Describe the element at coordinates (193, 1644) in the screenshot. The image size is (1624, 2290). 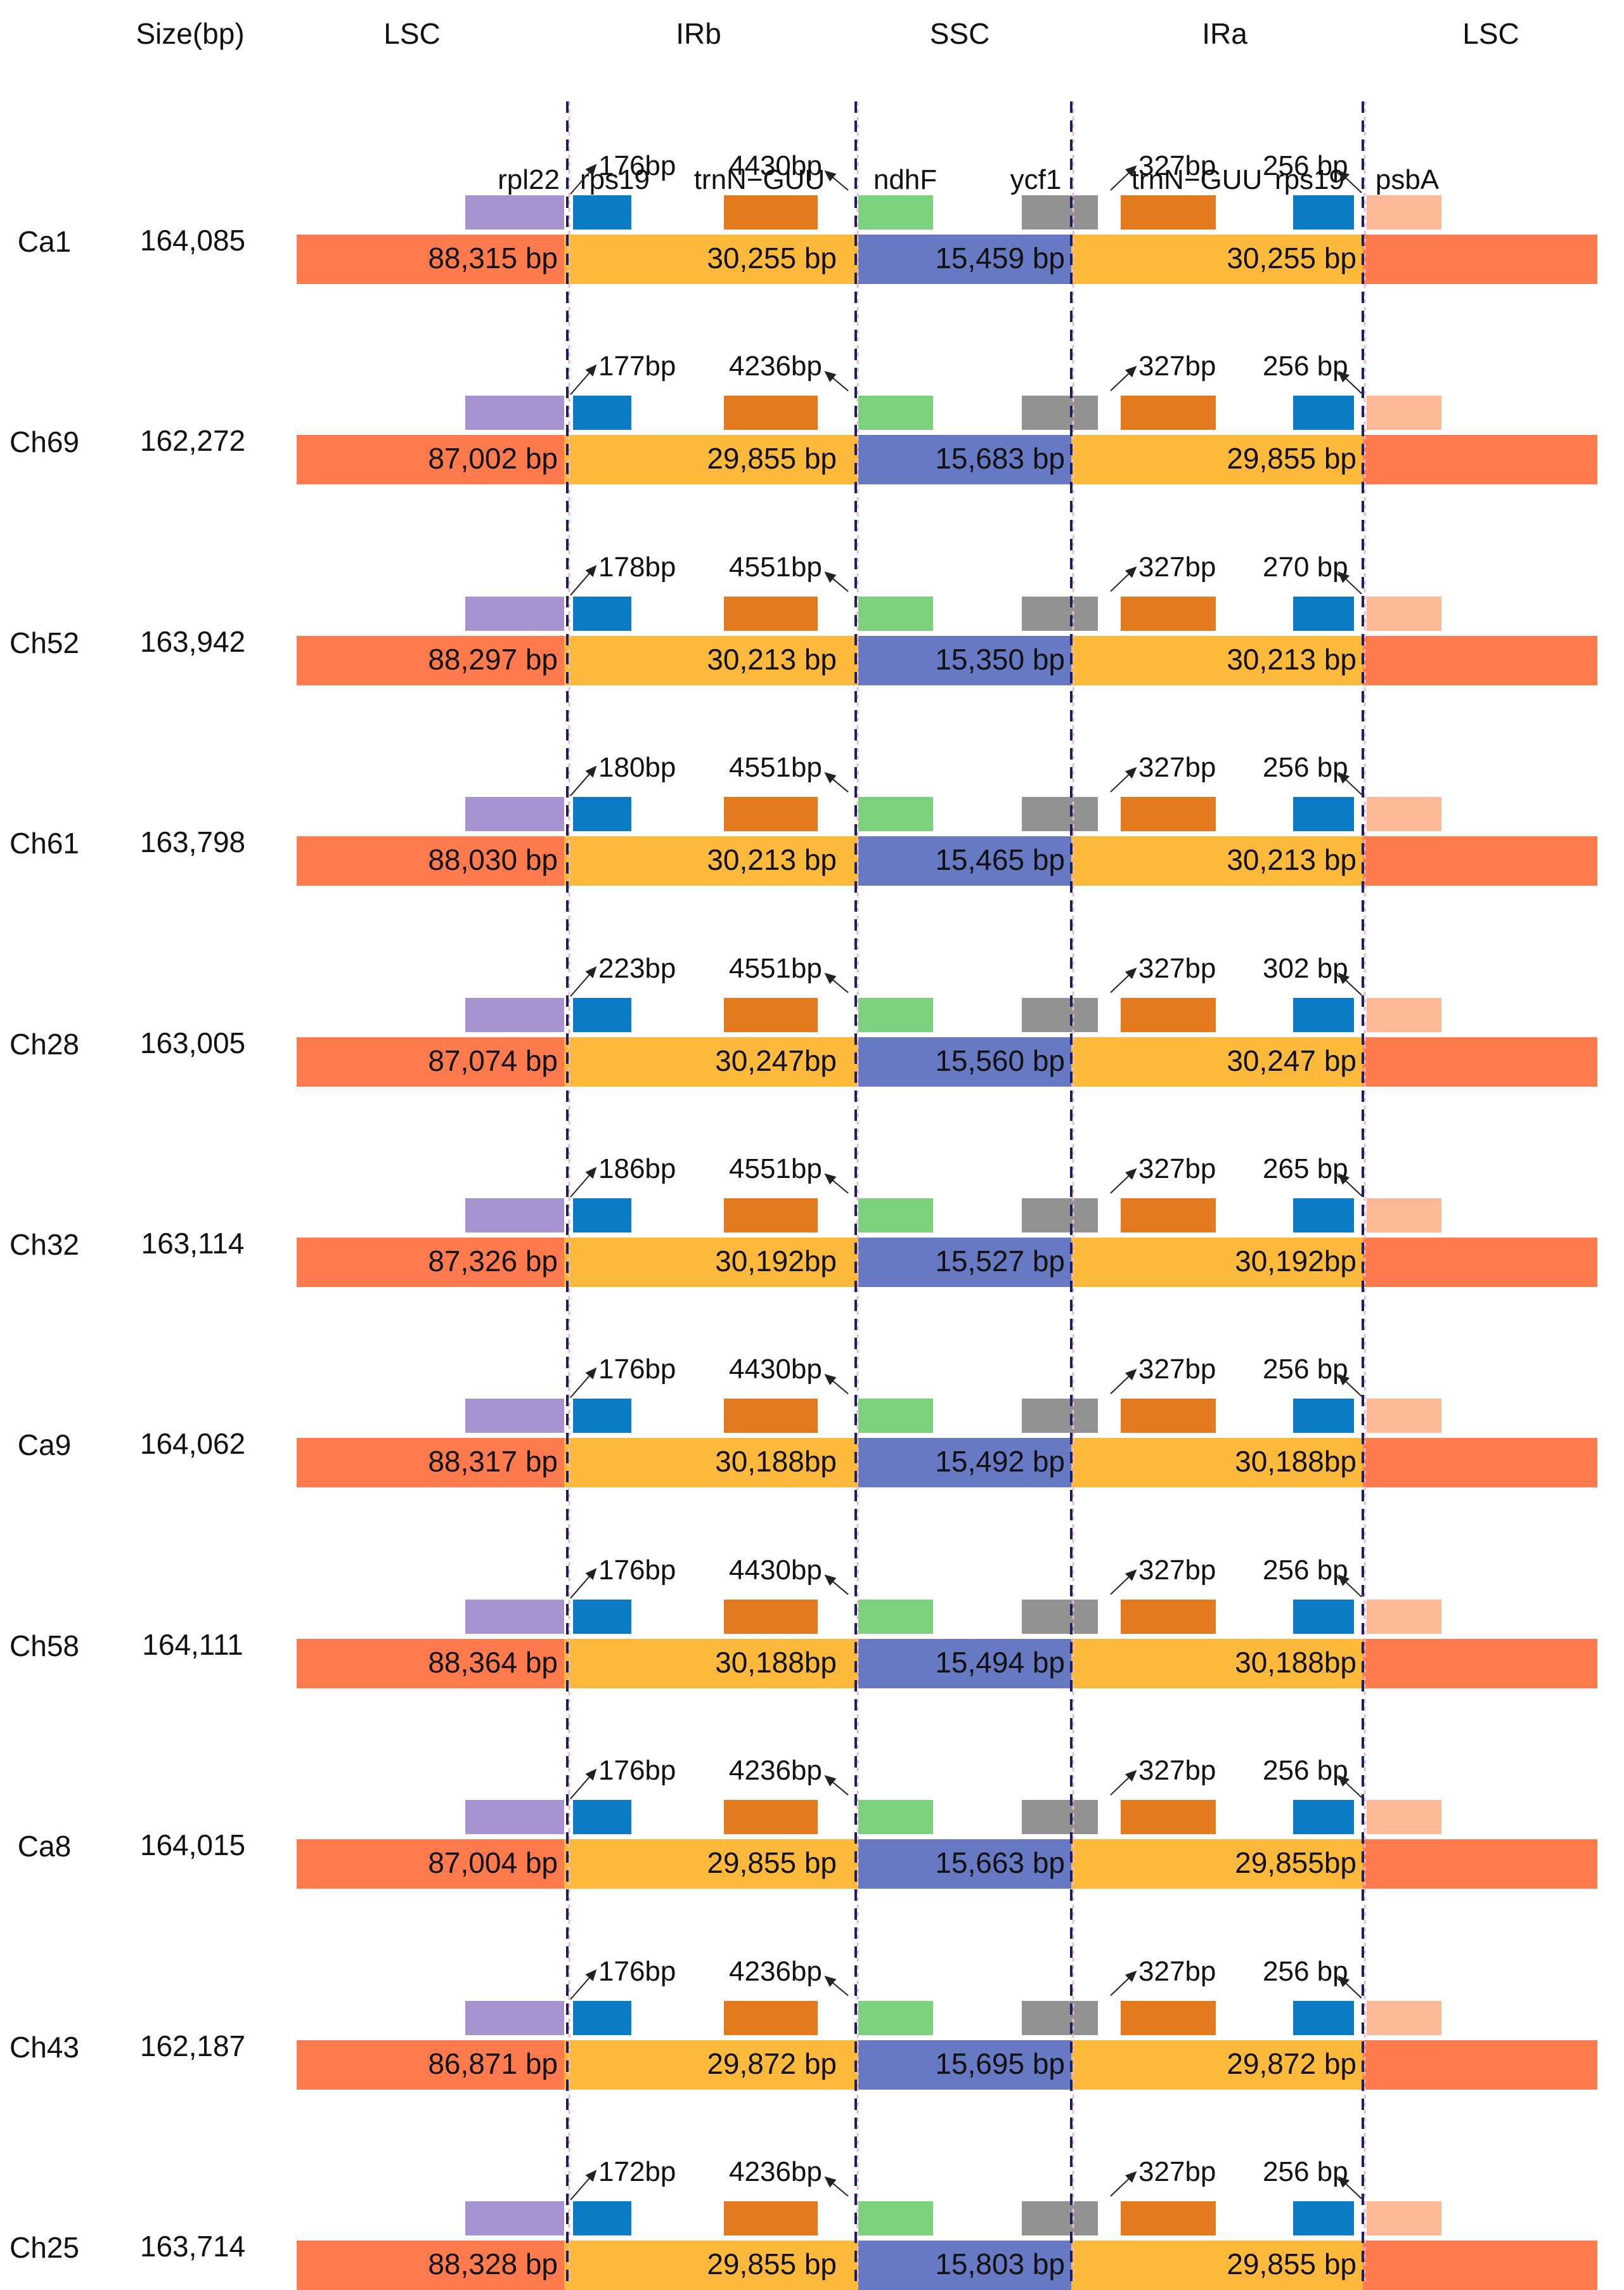
I see `genome-size: 164,111` at that location.